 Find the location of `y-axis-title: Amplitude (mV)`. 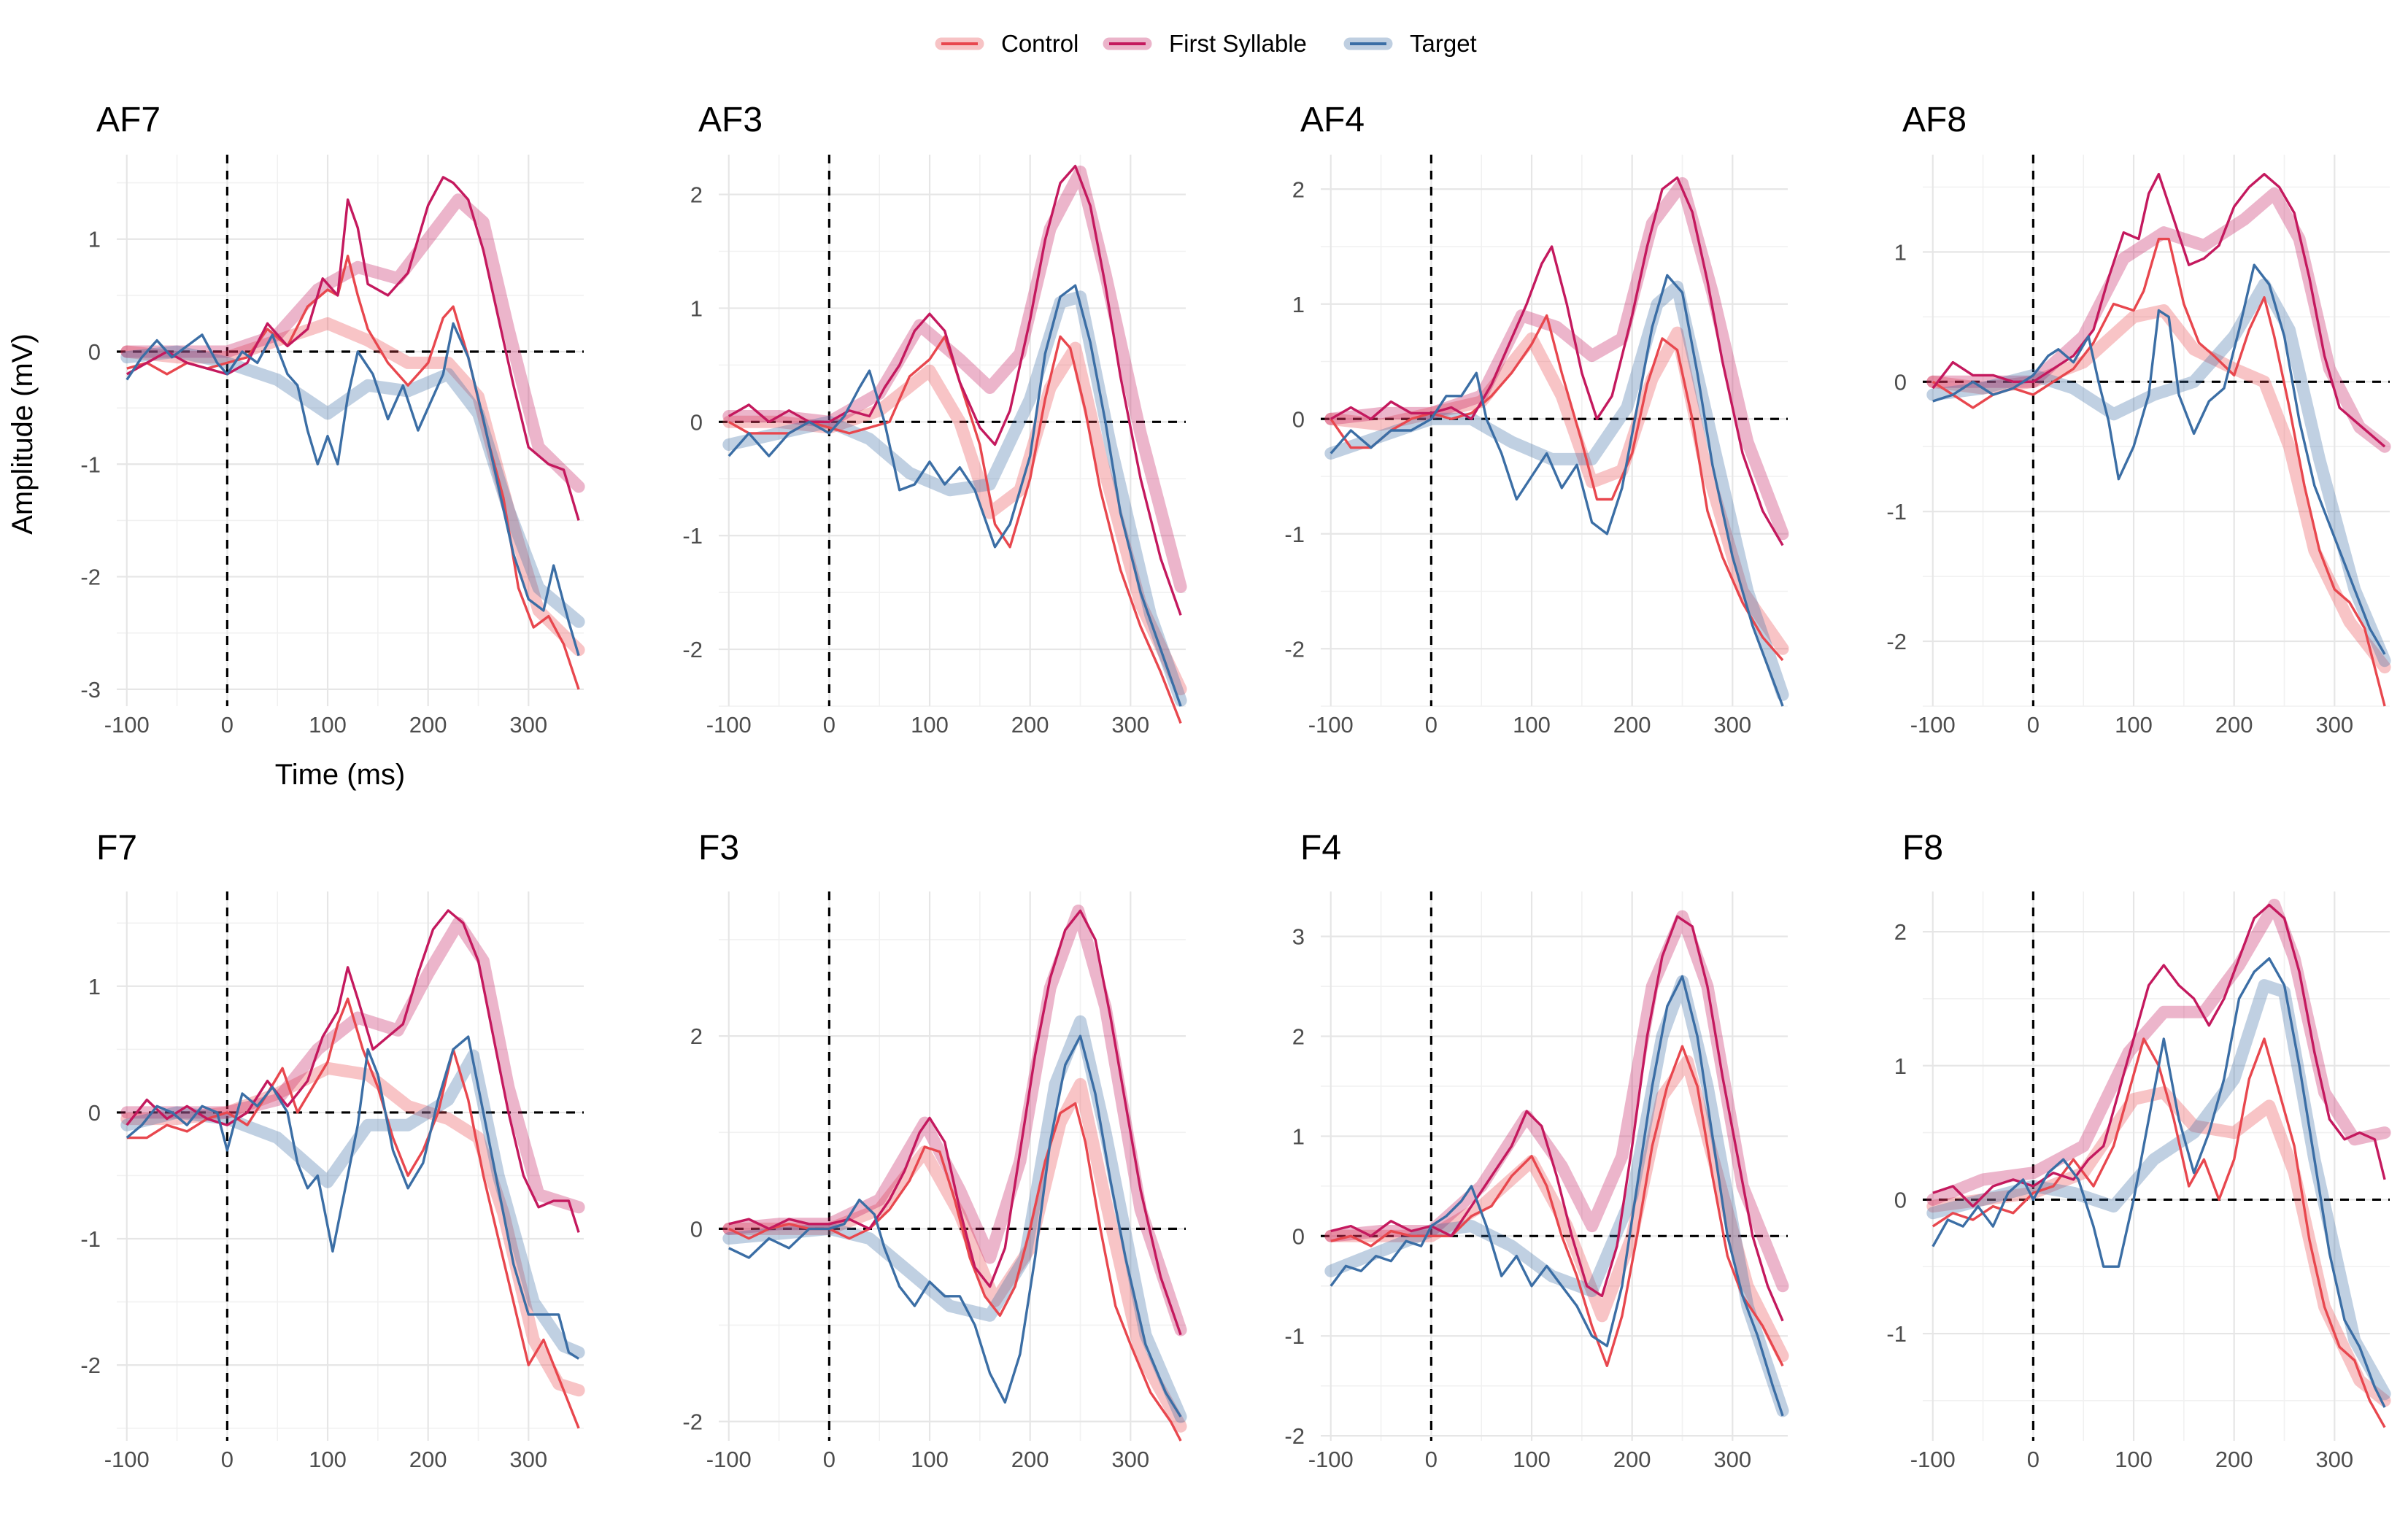

y-axis-title: Amplitude (mV) is located at coordinates (23, 434).